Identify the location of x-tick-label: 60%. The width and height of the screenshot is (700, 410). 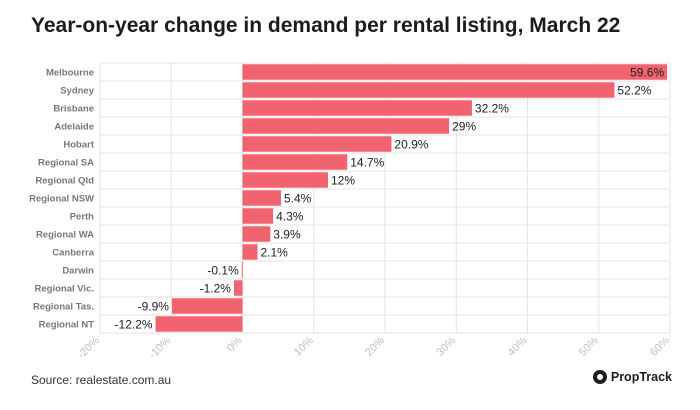
(660, 346).